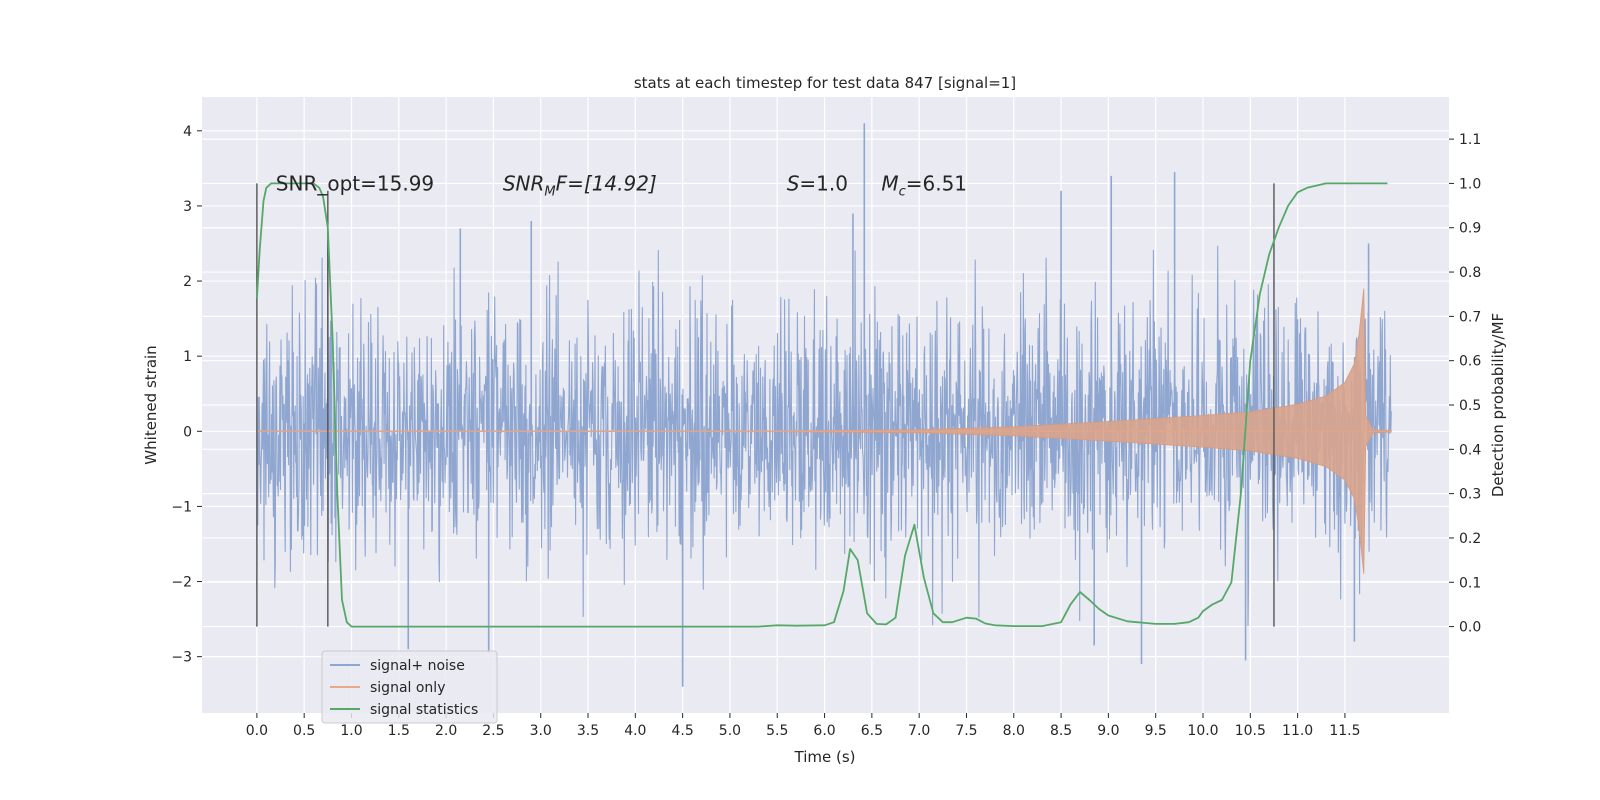 The height and width of the screenshot is (800, 1600). What do you see at coordinates (304, 731) in the screenshot?
I see `x-tick-label: 0.5` at bounding box center [304, 731].